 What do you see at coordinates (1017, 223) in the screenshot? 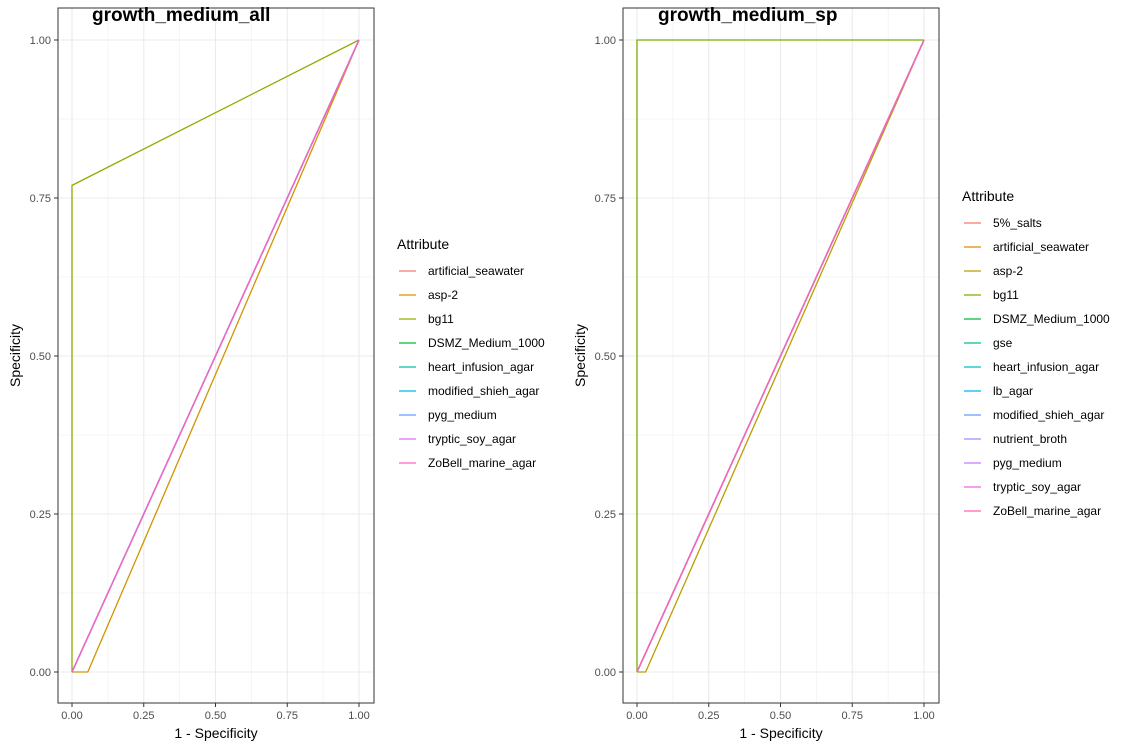
I see `legend-label: 5%_salts` at bounding box center [1017, 223].